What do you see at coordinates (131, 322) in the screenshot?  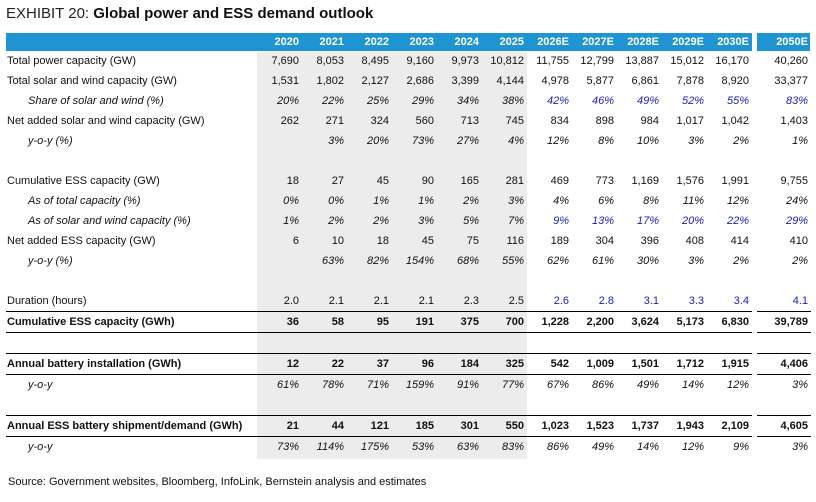 I see `row-label: Cumulative ESS capacity (GWh)` at bounding box center [131, 322].